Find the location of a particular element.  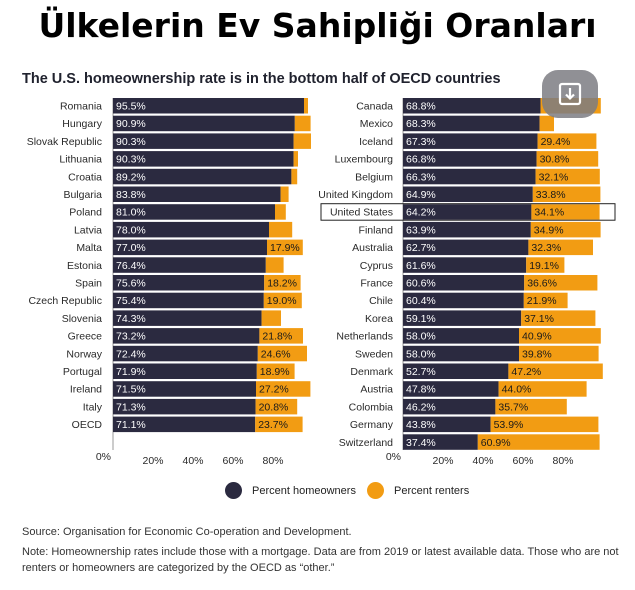

country-label-sweden: Sweden is located at coordinates (374, 354).